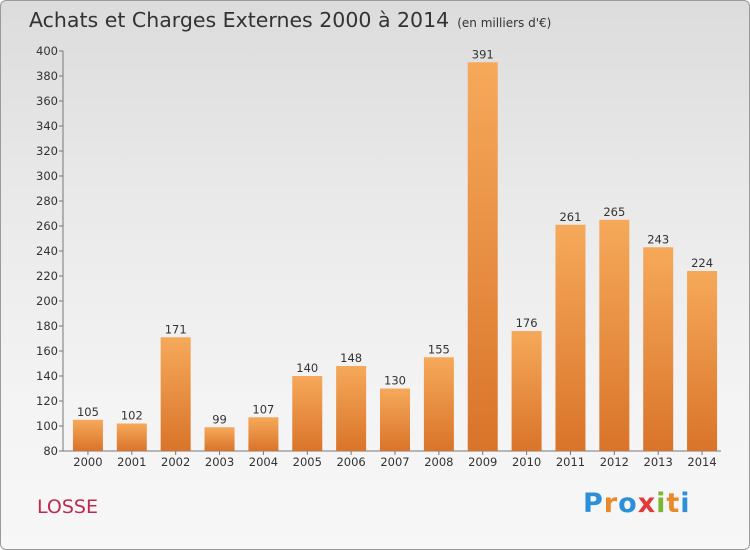  I want to click on bar-2000, so click(87, 435).